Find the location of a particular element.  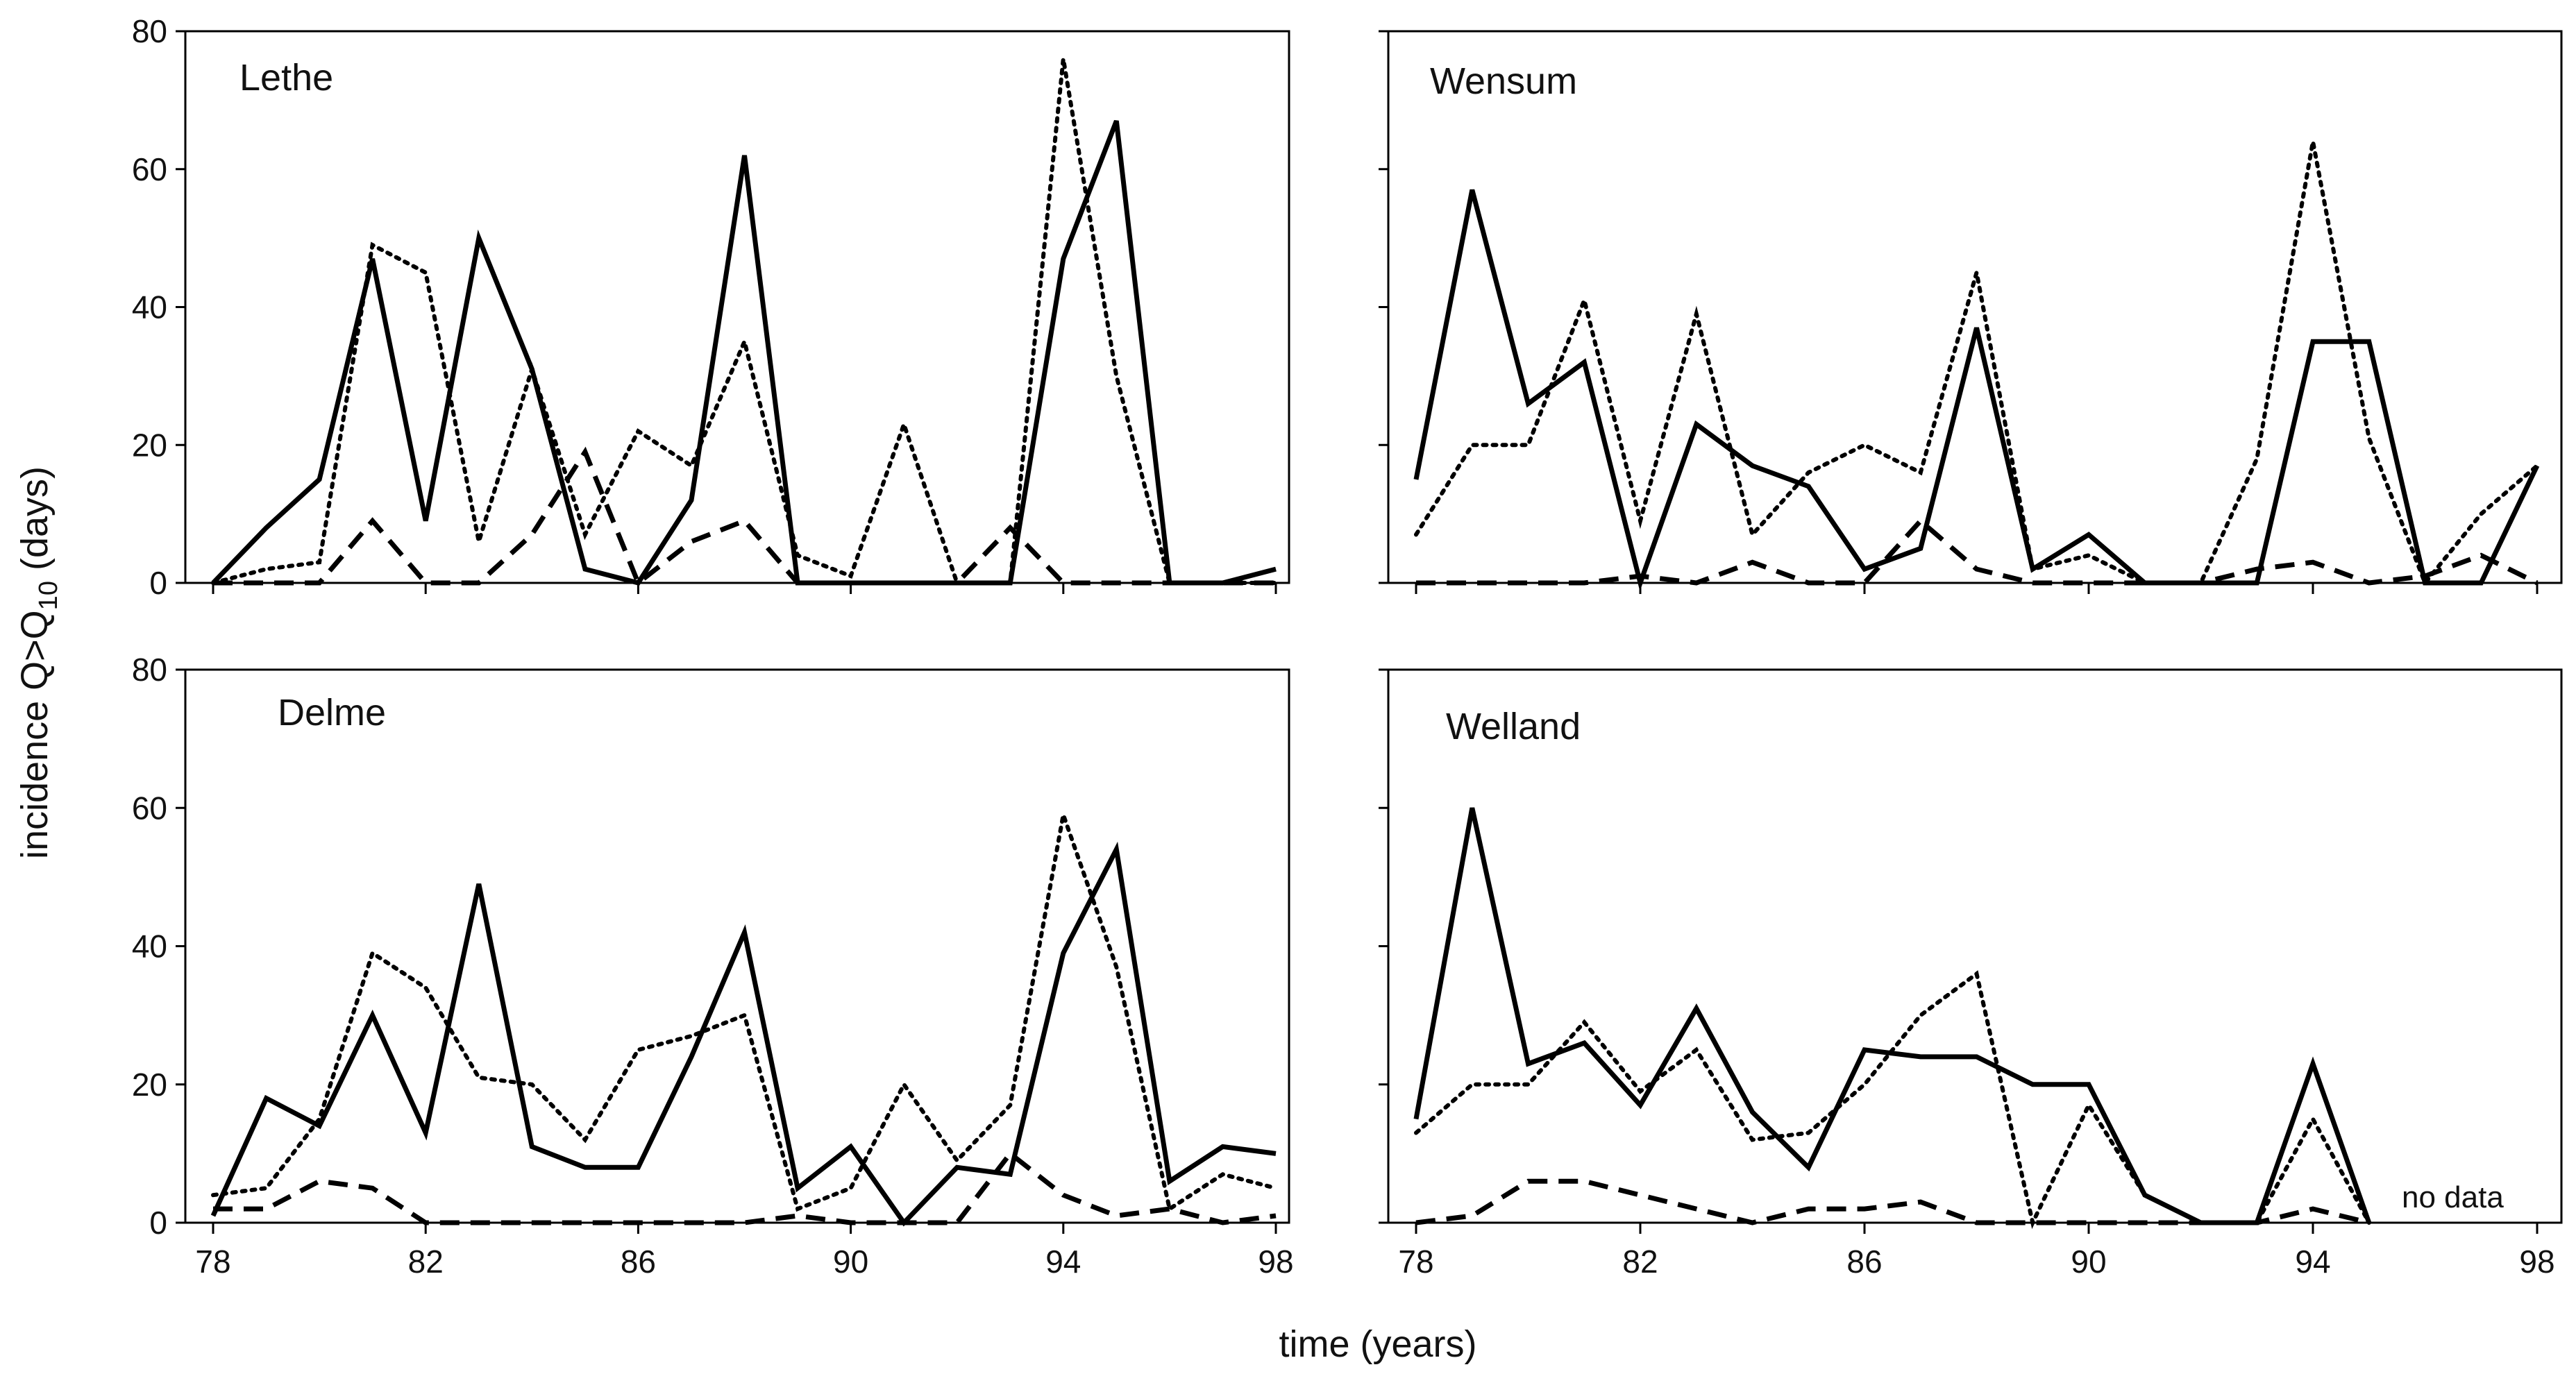

panel-title: Lethe is located at coordinates (286, 78).